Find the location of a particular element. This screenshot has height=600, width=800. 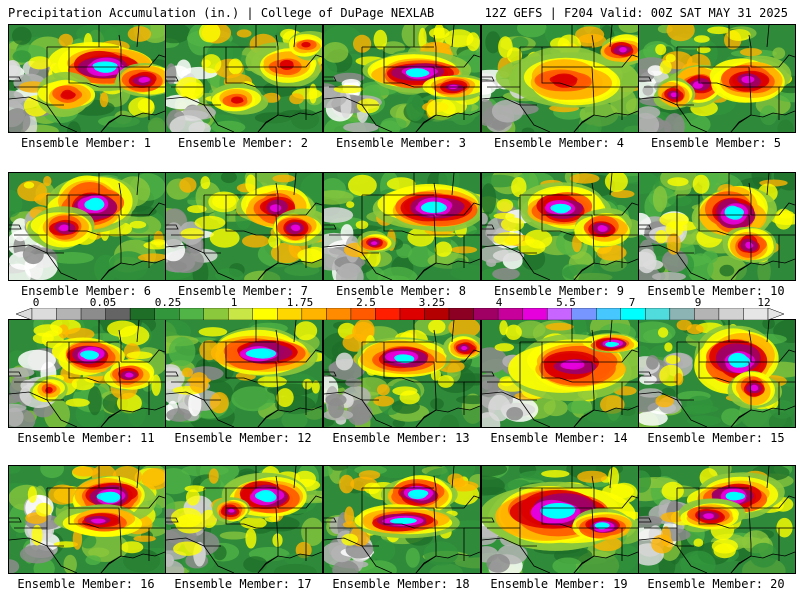

color-scale-tick-label: 5.5 is located at coordinates (566, 302).